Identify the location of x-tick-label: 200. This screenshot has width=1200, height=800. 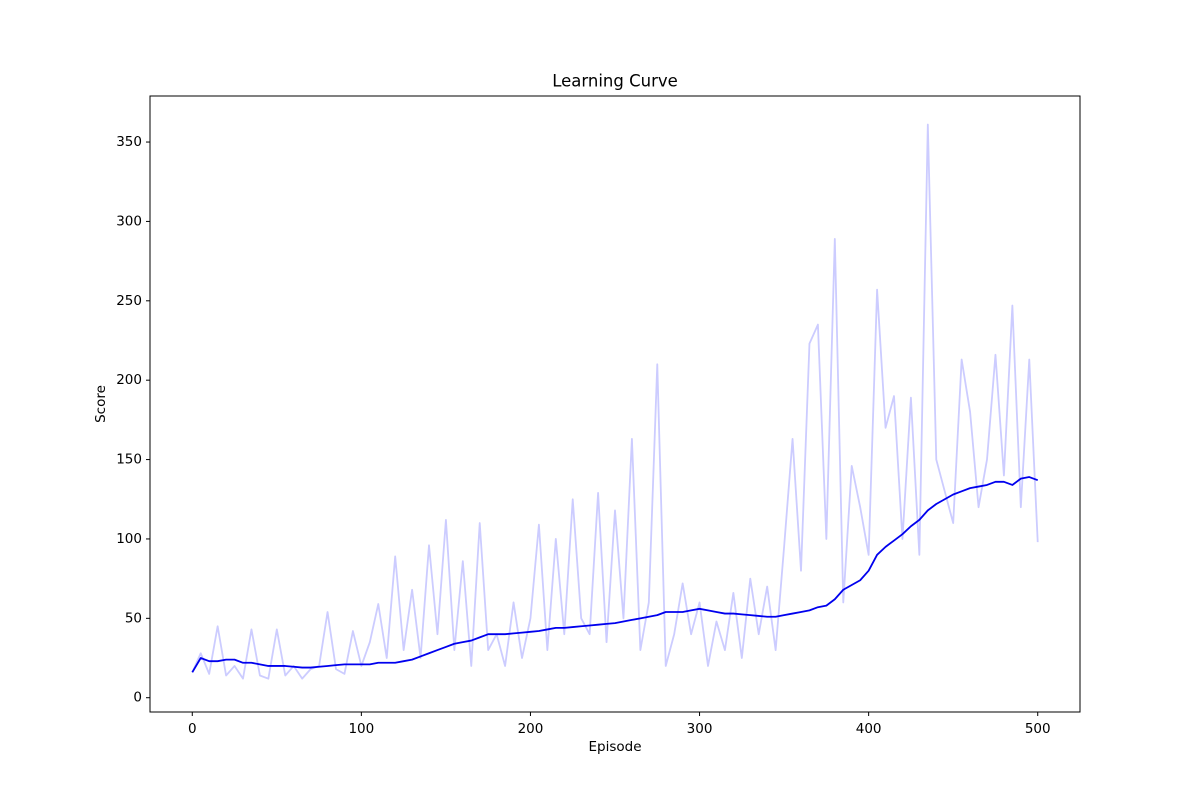
(531, 729).